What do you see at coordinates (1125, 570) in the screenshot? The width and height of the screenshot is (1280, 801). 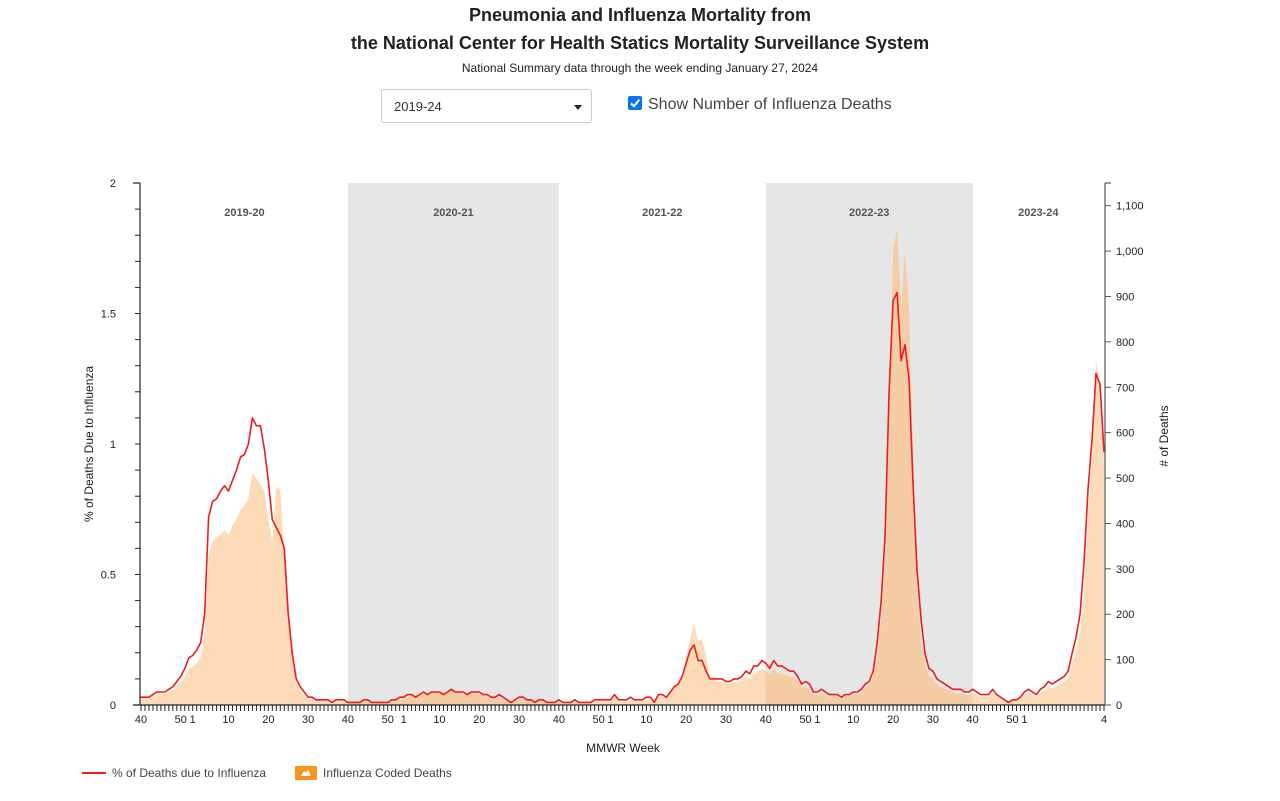 I see `y2-tick-label: 300` at bounding box center [1125, 570].